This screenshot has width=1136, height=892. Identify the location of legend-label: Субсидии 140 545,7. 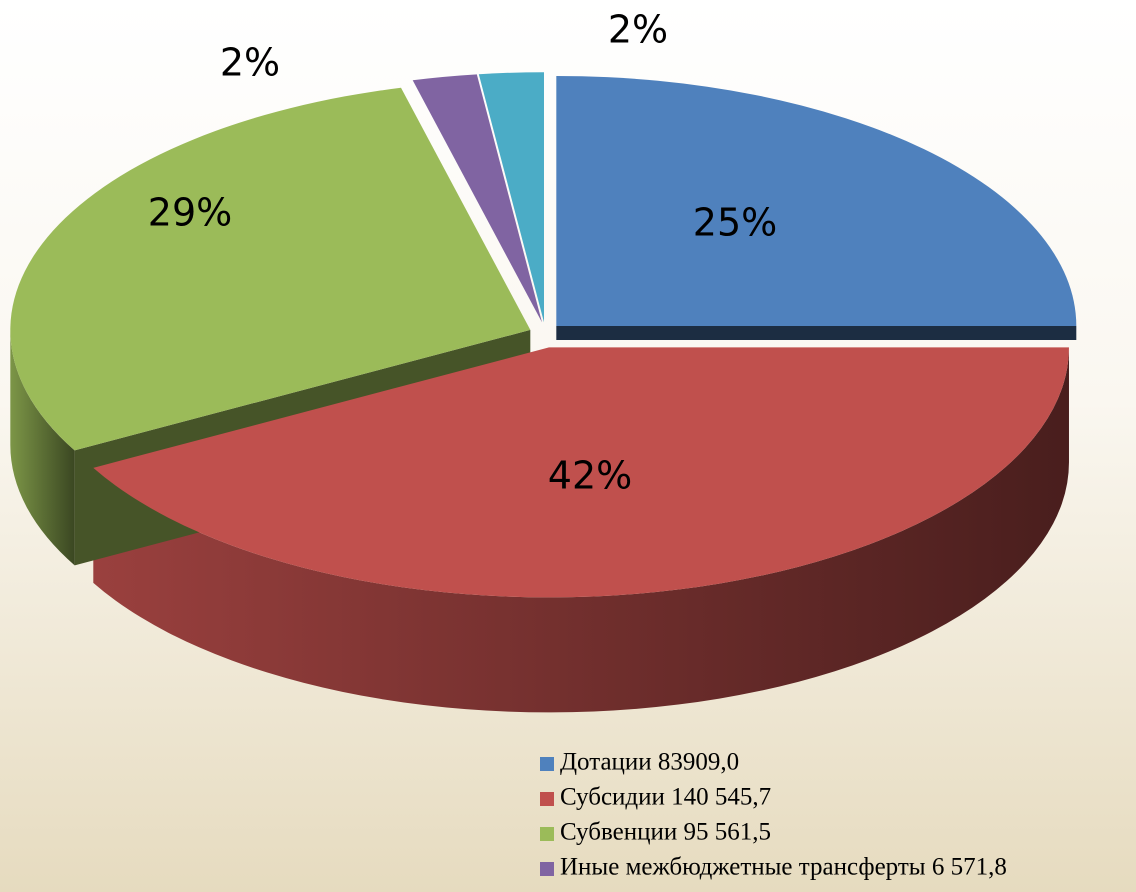
(665, 797).